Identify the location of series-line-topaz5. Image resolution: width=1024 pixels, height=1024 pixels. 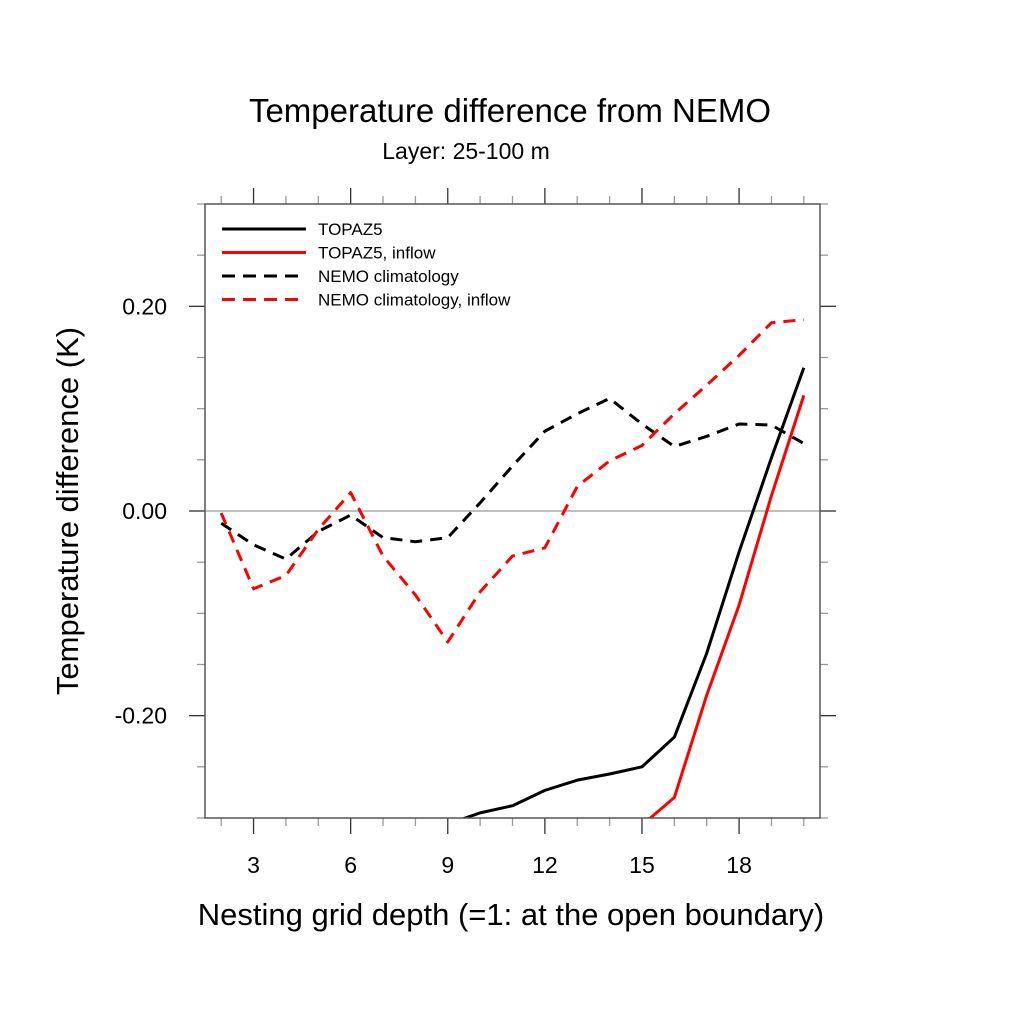
(633, 592).